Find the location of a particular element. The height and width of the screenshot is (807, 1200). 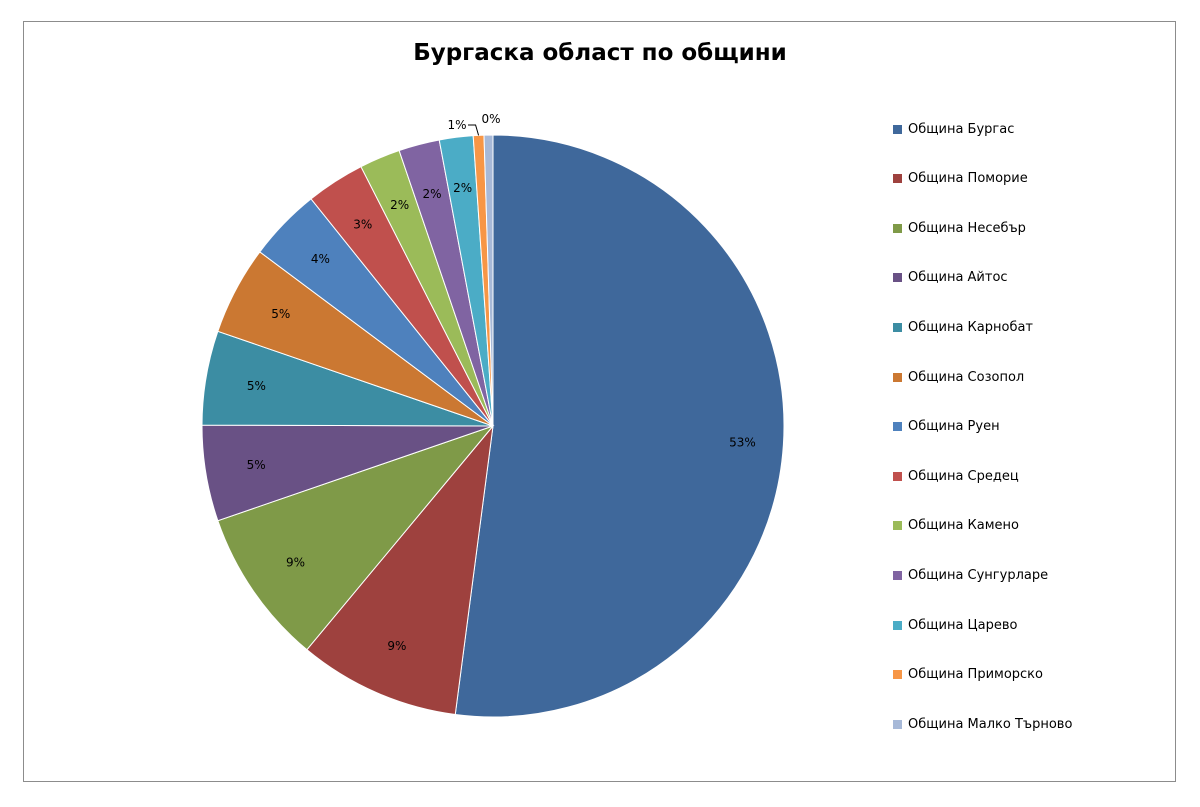

legend-item: Община Руен is located at coordinates (946, 427).